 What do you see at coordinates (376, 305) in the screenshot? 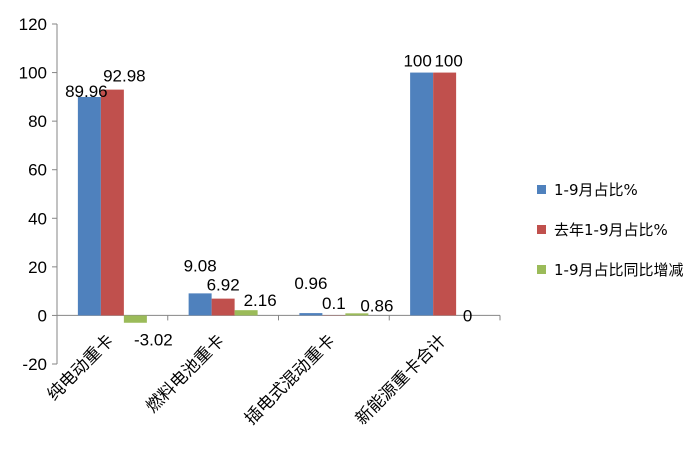
I see `data-label-2-2: 0.86` at bounding box center [376, 305].